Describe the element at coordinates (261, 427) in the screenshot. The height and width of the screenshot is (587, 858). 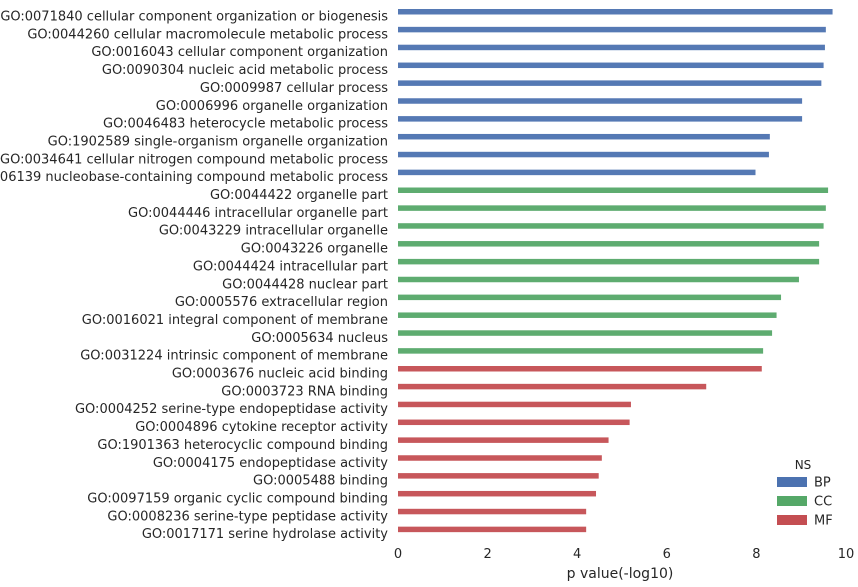
I see `category-label: GO:0004896 cytokine receptor activity` at that location.